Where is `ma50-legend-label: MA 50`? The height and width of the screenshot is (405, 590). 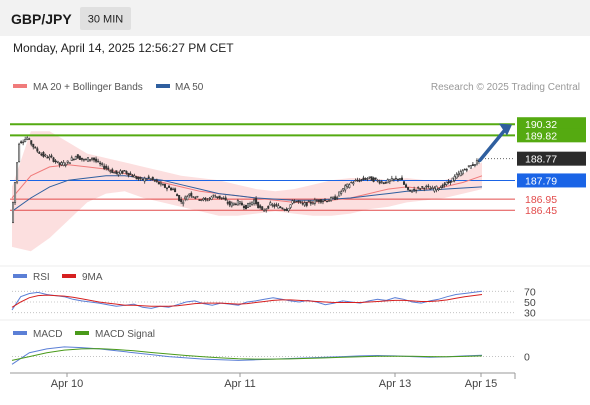
ma50-legend-label: MA 50 is located at coordinates (189, 87).